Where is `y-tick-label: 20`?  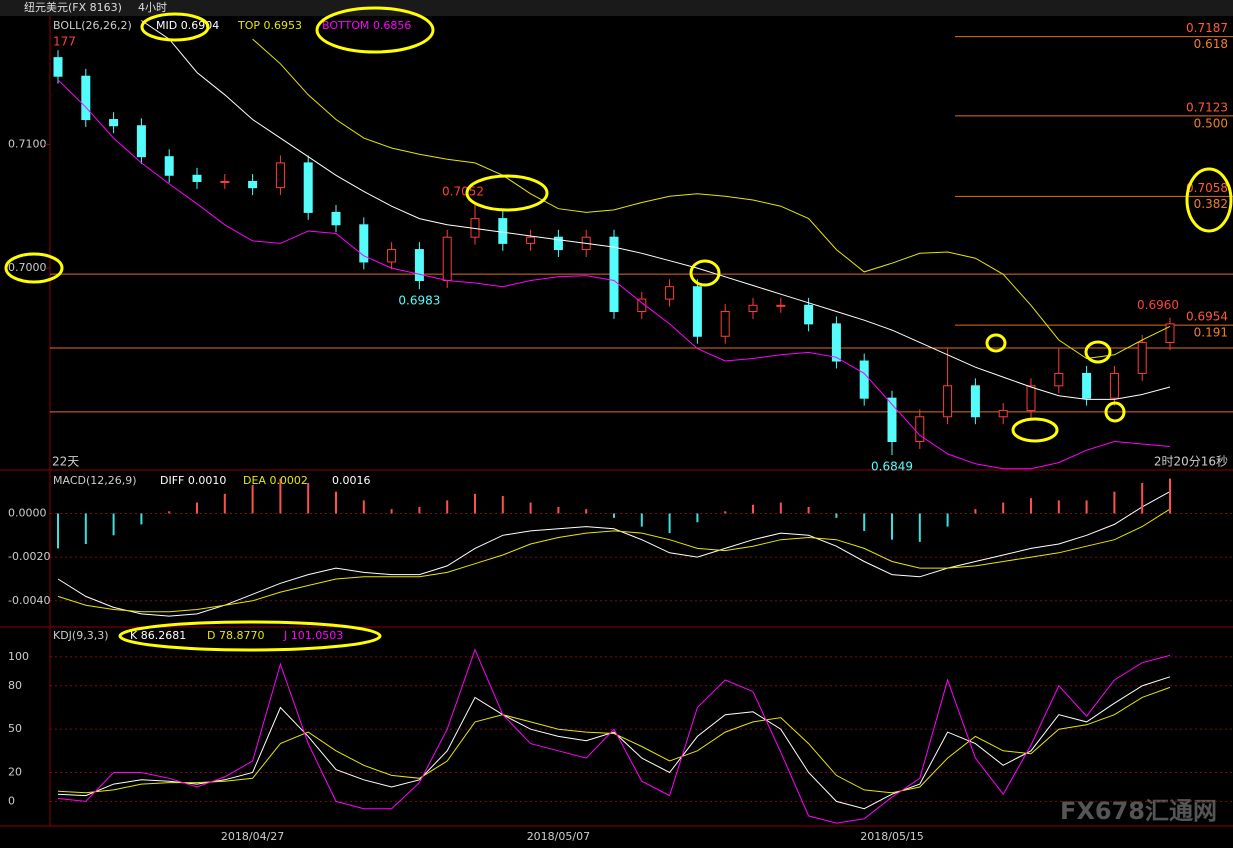 y-tick-label: 20 is located at coordinates (15, 772).